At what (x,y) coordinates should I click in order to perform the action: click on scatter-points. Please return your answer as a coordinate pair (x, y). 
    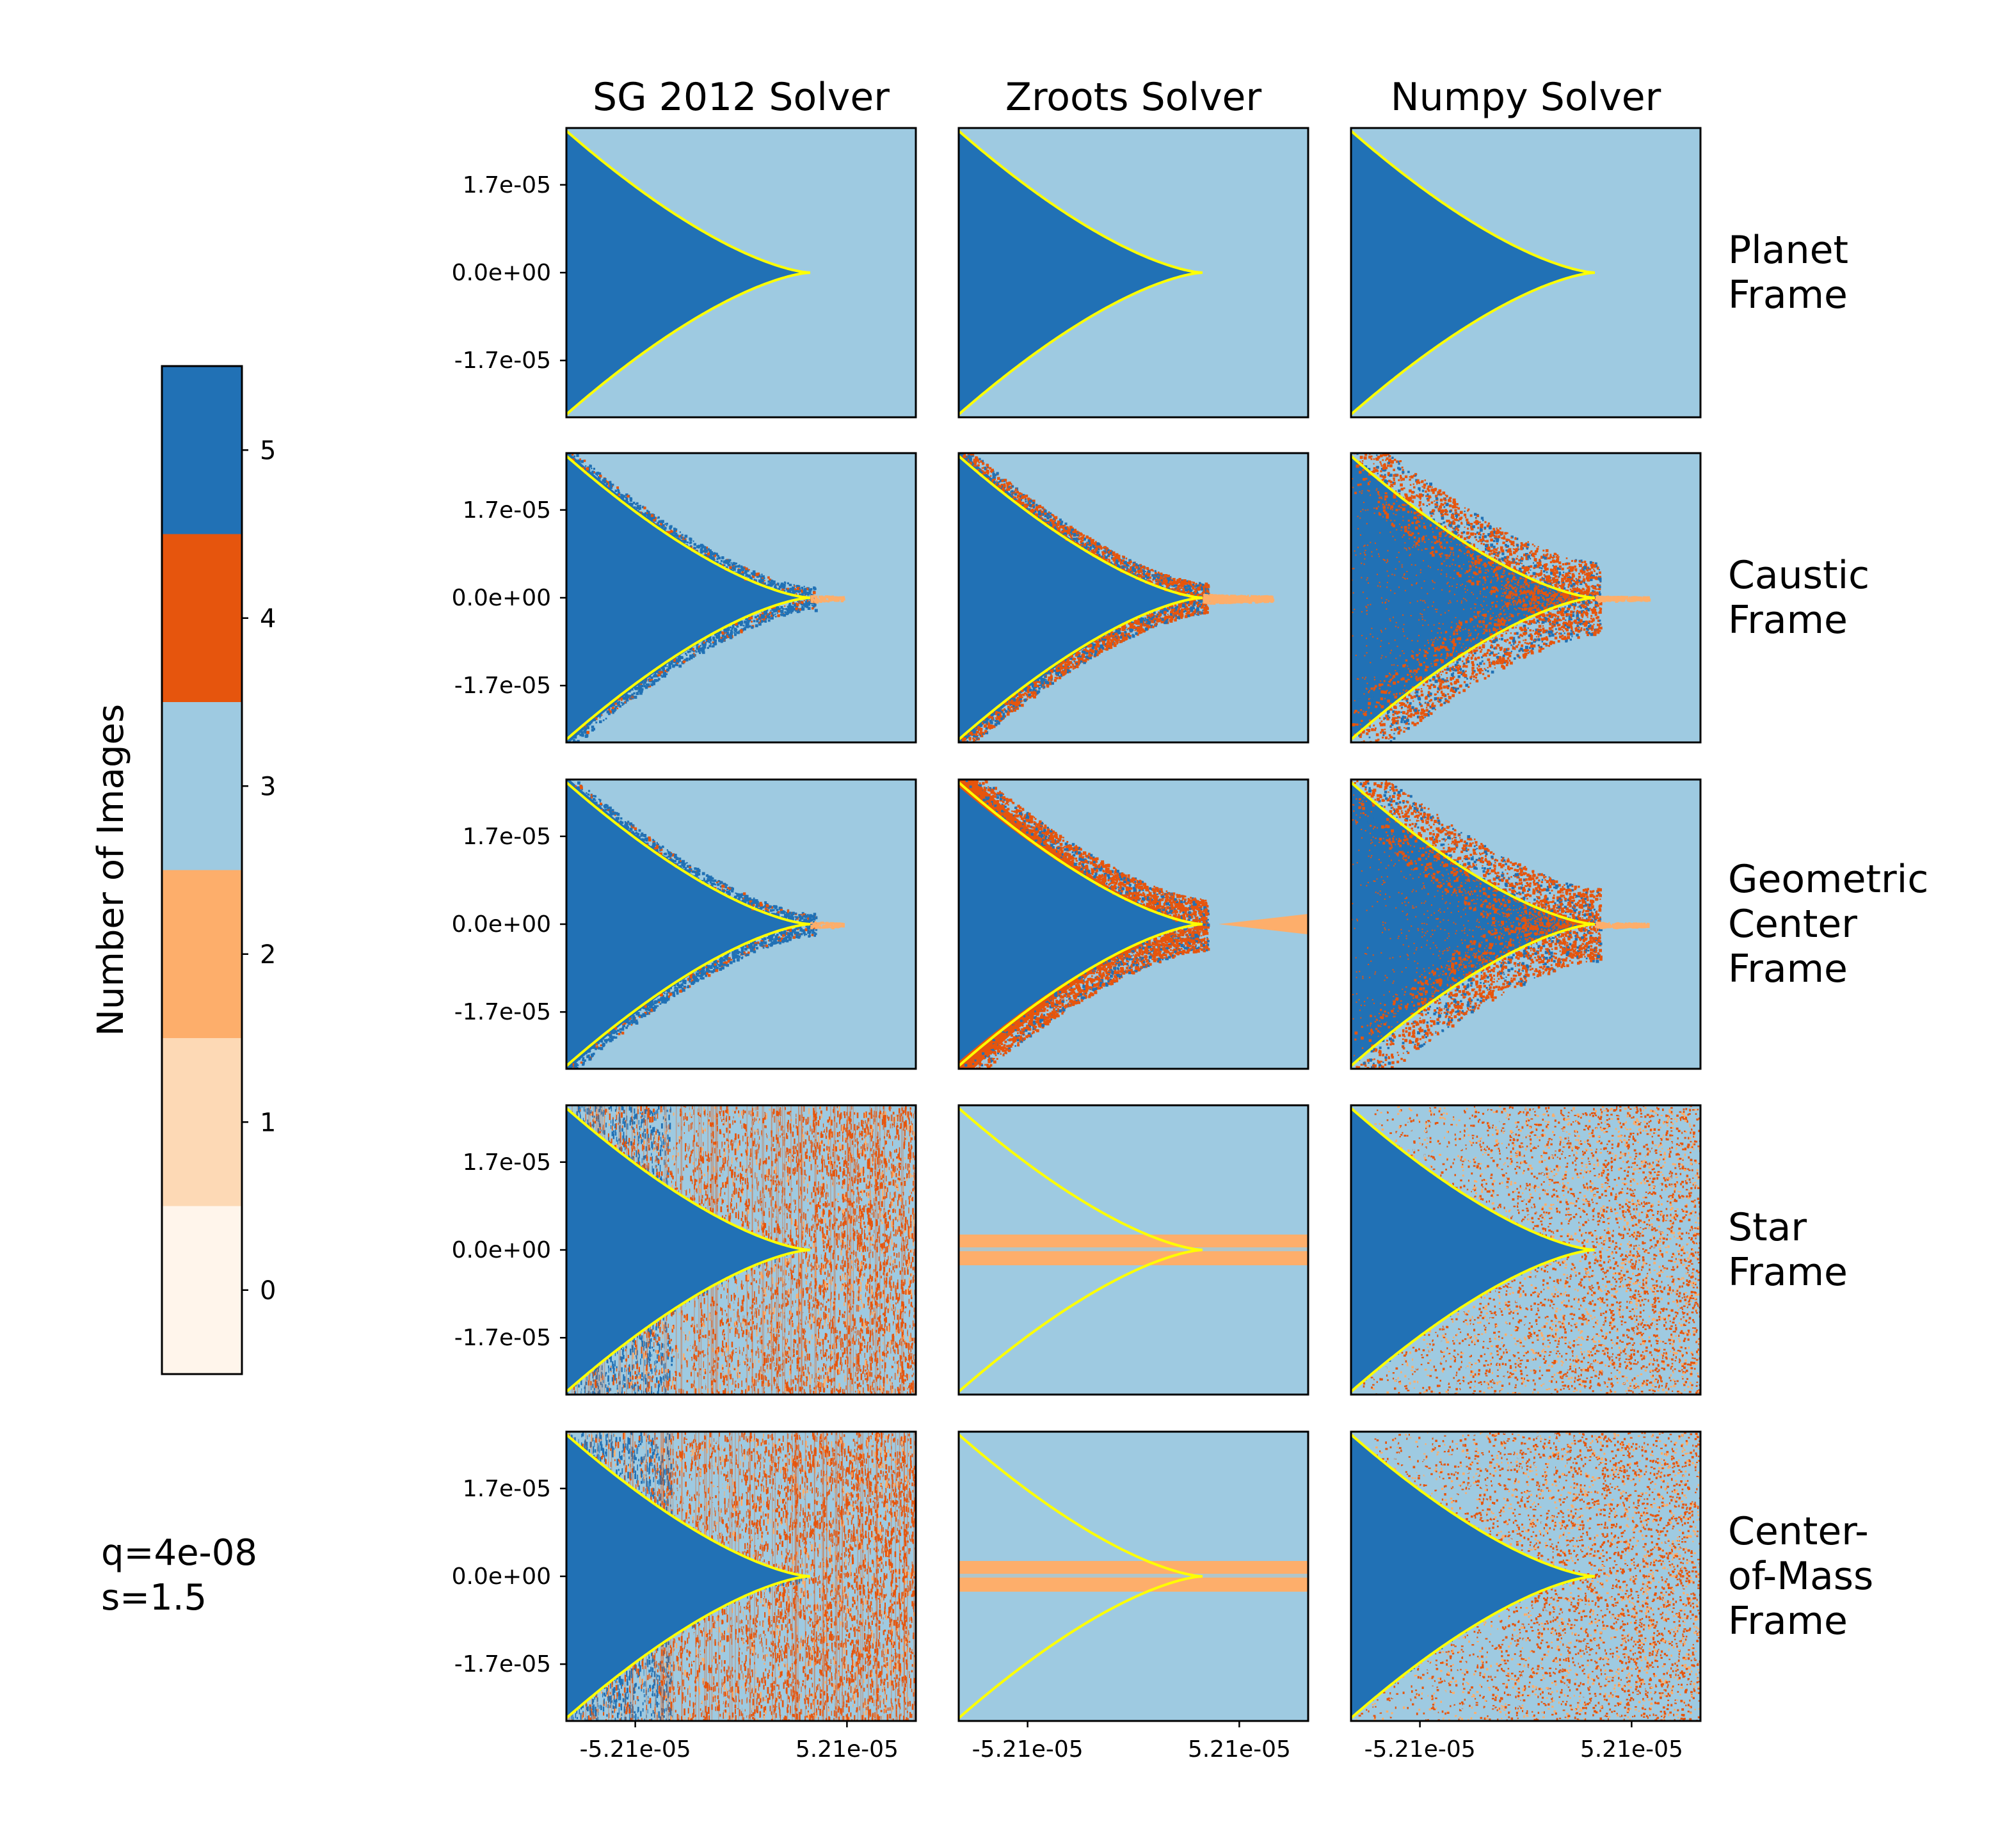
    Looking at the image, I should click on (1501, 597).